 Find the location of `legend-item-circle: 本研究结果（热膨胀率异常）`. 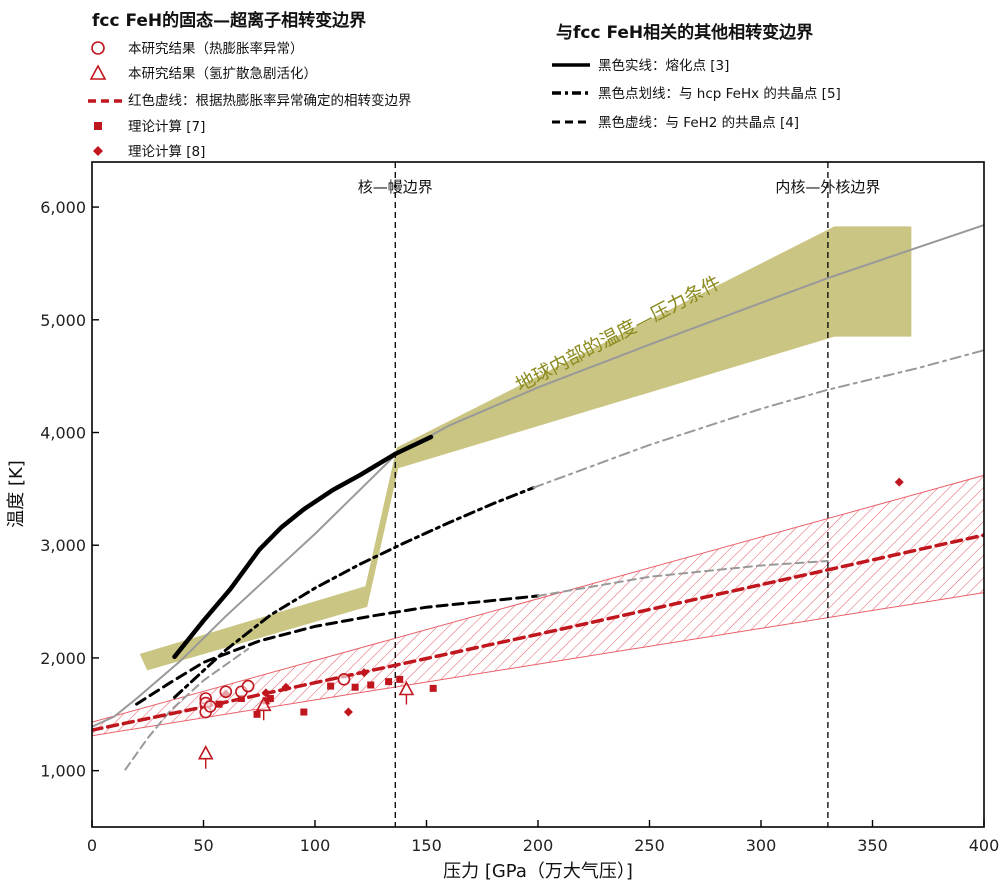

legend-item-circle: 本研究结果（热膨胀率异常） is located at coordinates (216, 48).